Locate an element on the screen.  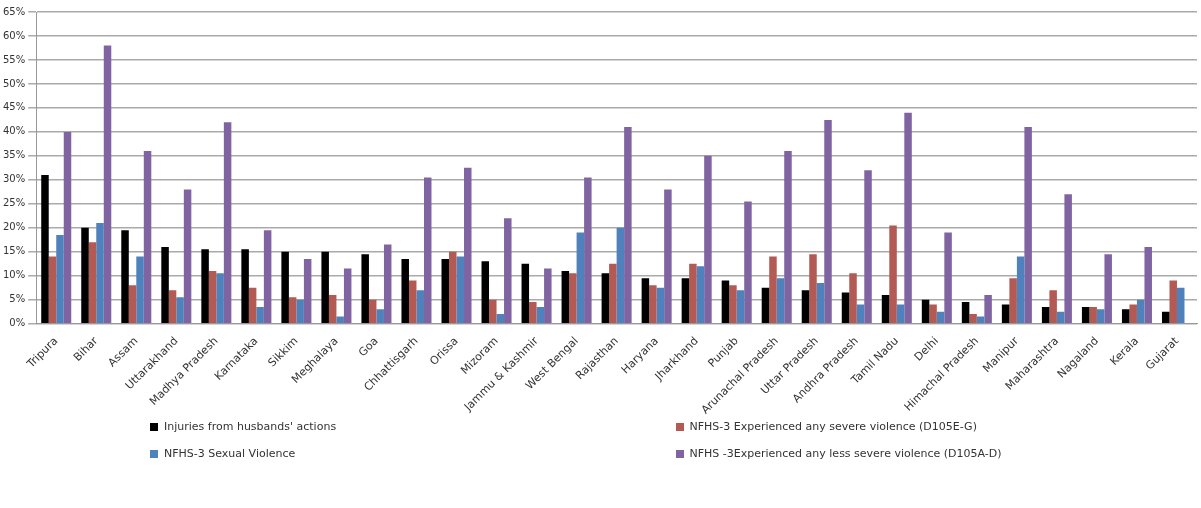
y-tick-label: 5% is located at coordinates (17, 299).